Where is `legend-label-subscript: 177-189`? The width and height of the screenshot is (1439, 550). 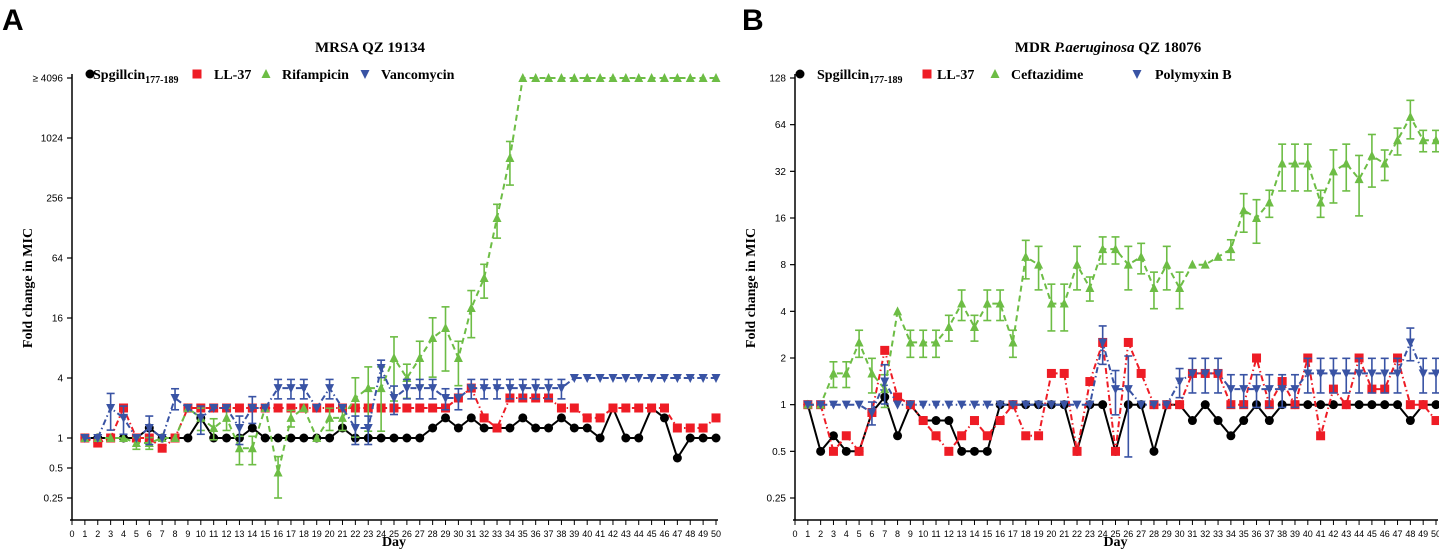 legend-label-subscript: 177-189 is located at coordinates (161, 80).